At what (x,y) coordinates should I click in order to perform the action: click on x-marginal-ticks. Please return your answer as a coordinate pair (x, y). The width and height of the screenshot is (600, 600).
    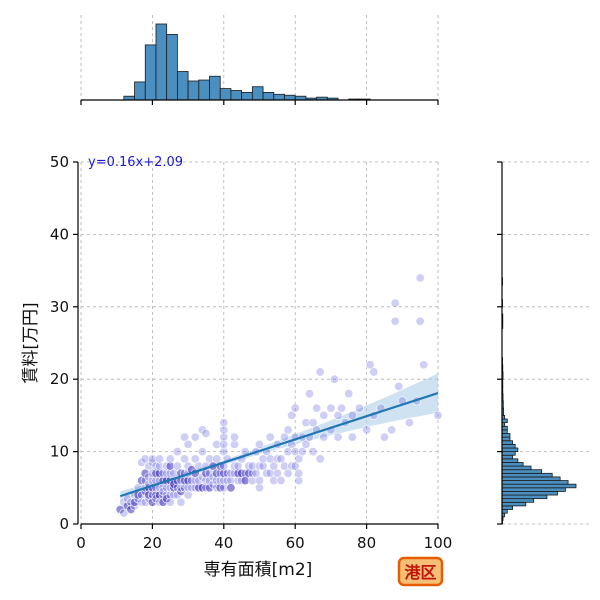
    Looking at the image, I should click on (259, 102).